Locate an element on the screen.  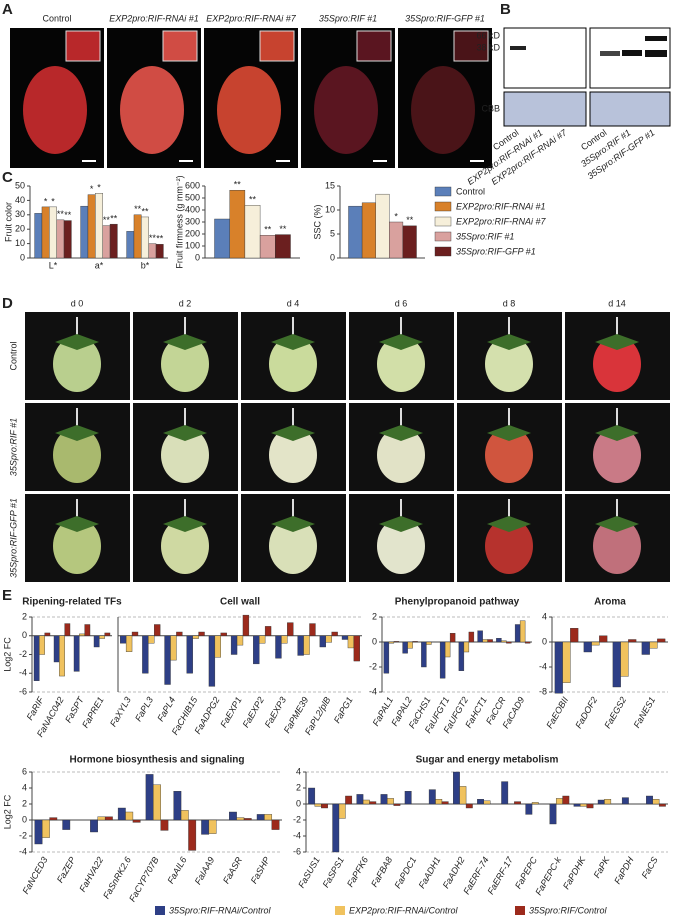
legend-label: EXP2pro:RIF-RNAi #1 is located at coordinates (501, 206).